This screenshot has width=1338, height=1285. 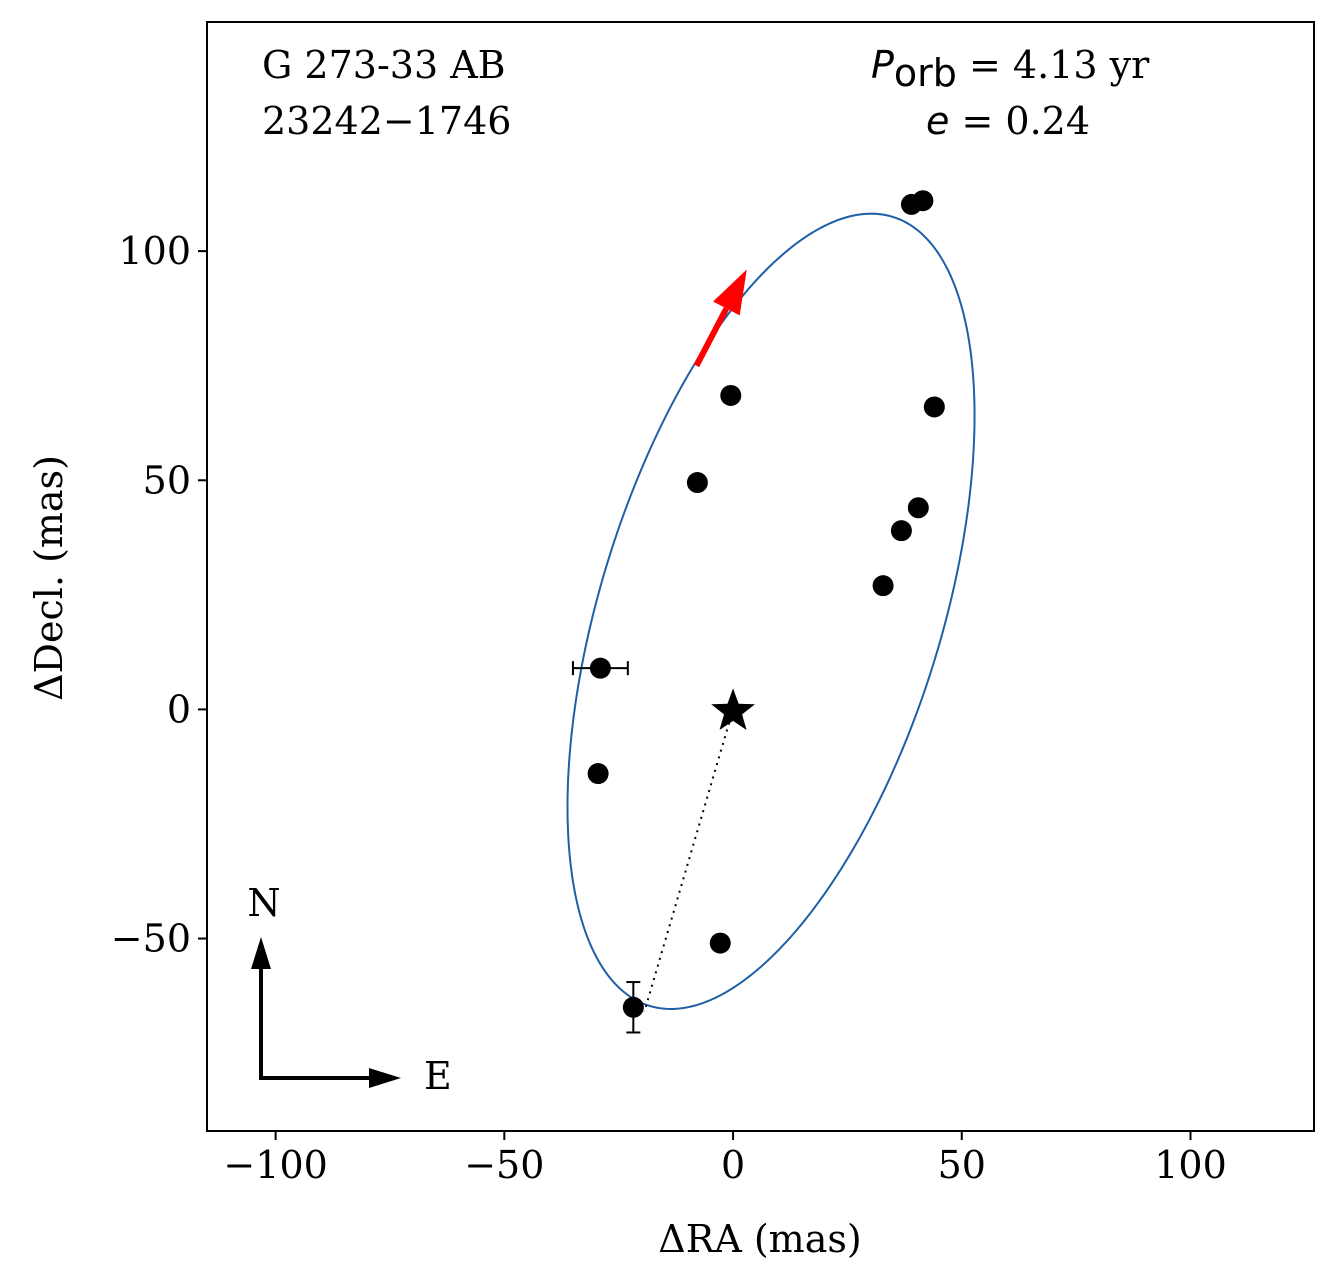 What do you see at coordinates (275, 1165) in the screenshot?
I see `x-tick-label: −100` at bounding box center [275, 1165].